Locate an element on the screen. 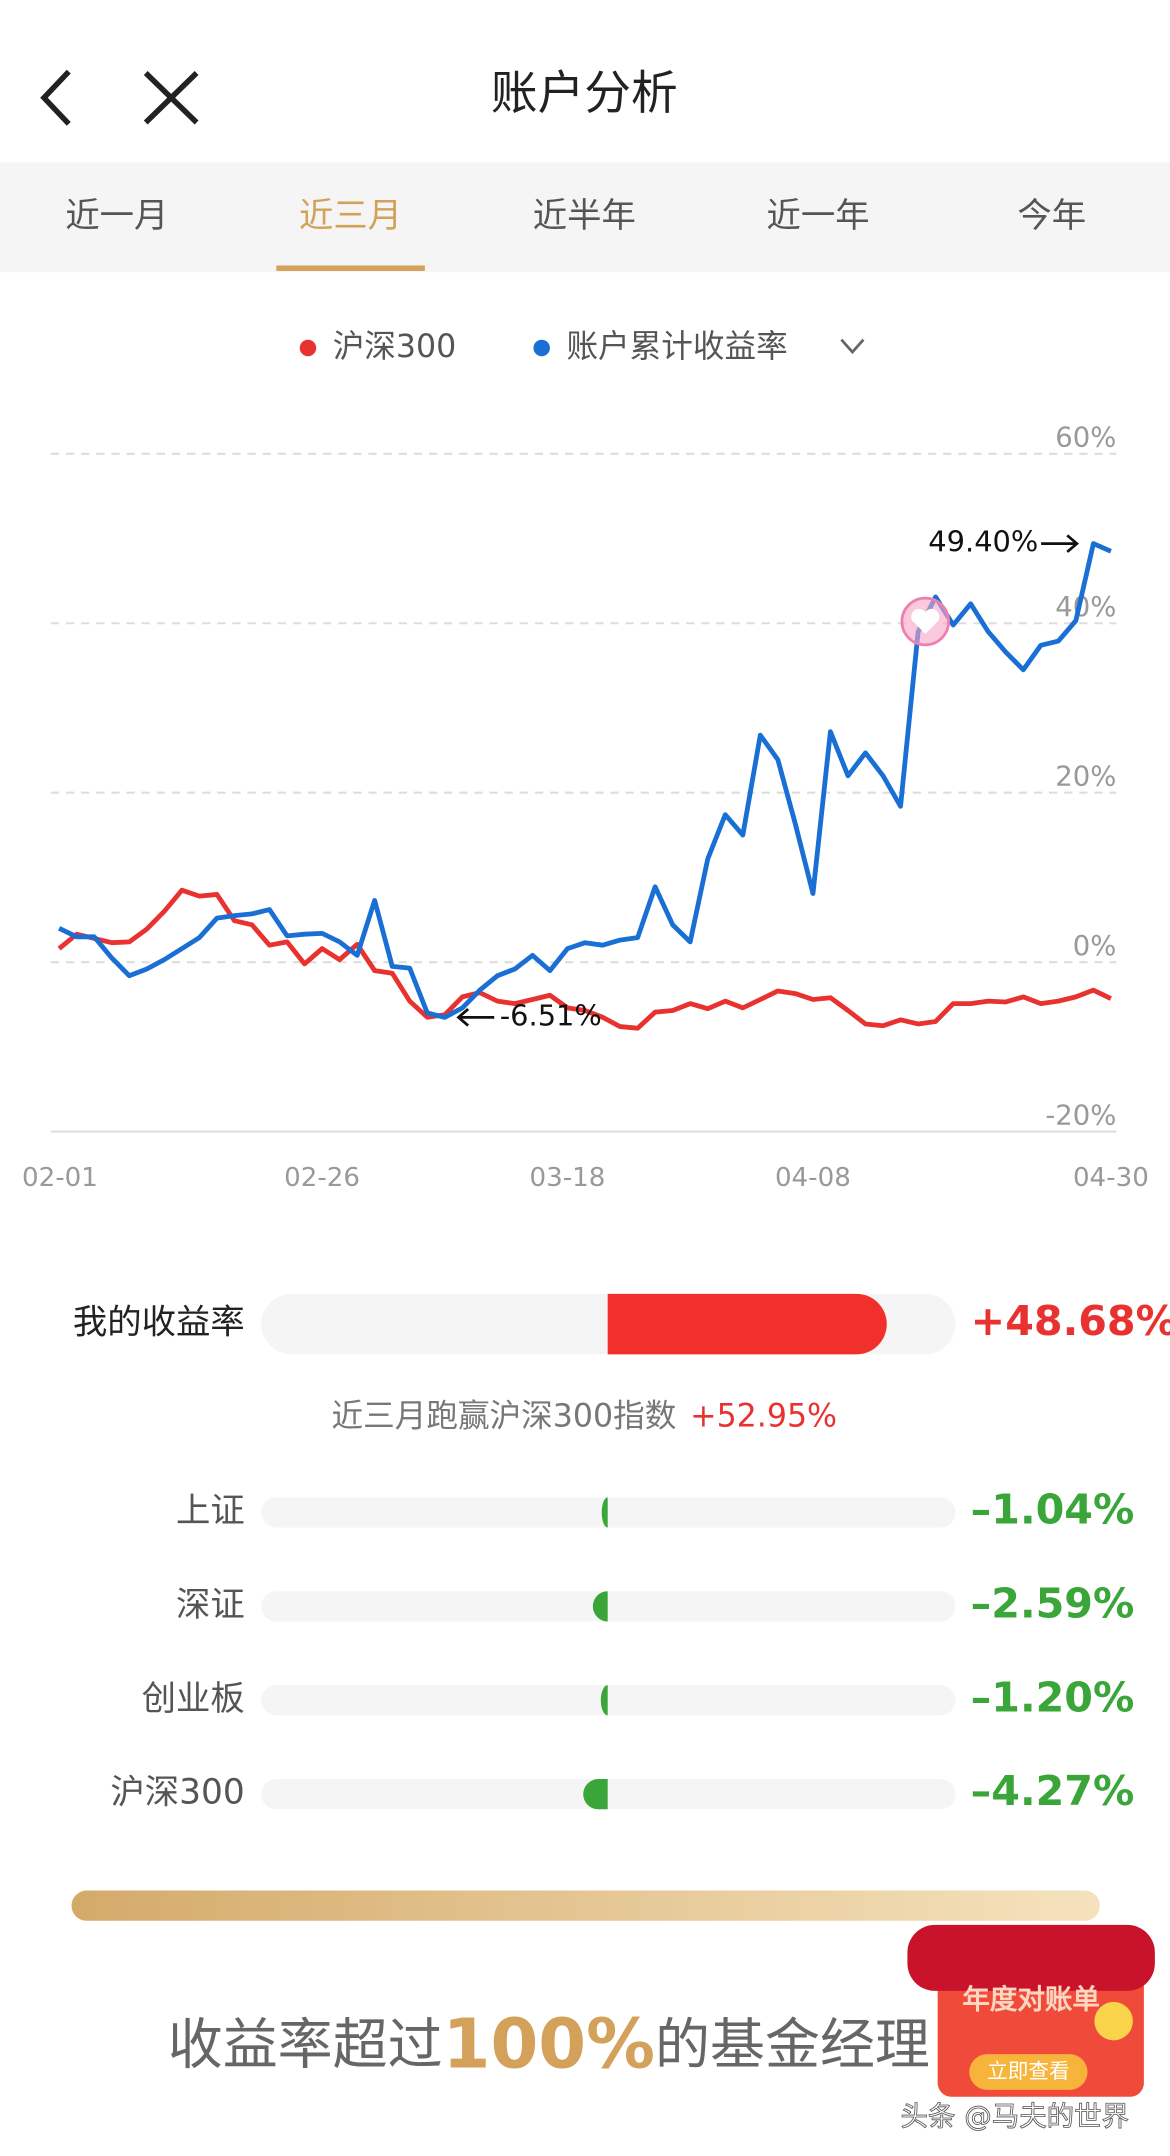 The width and height of the screenshot is (1170, 2156). close-button is located at coordinates (171, 98).